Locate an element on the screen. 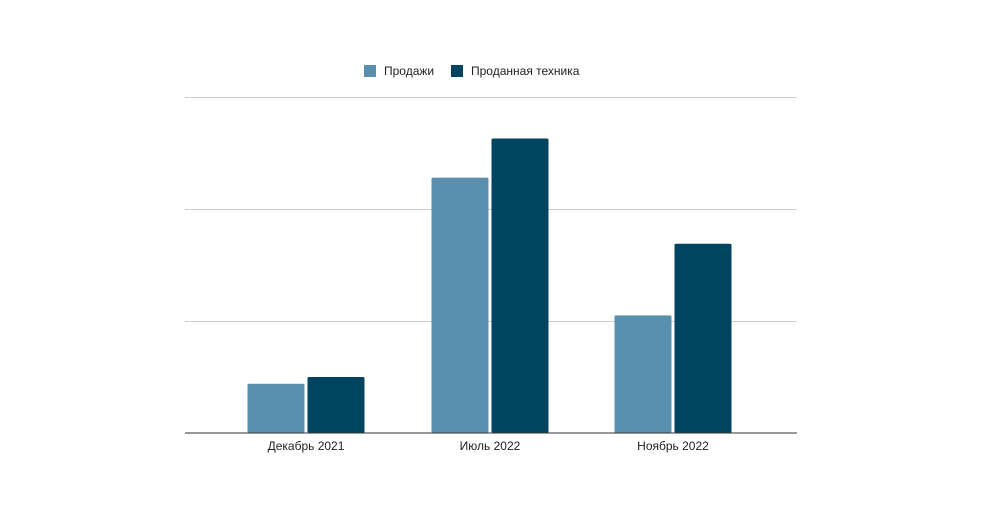 The width and height of the screenshot is (1000, 515). x-tick-label: Декабрь 2021 is located at coordinates (306, 446).